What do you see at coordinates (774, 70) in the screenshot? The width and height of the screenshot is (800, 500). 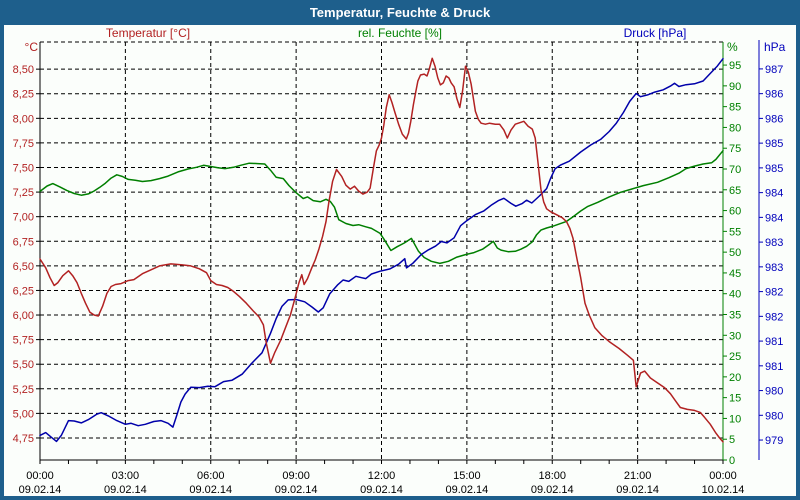 I see `pressure-tick-label: 987` at bounding box center [774, 70].